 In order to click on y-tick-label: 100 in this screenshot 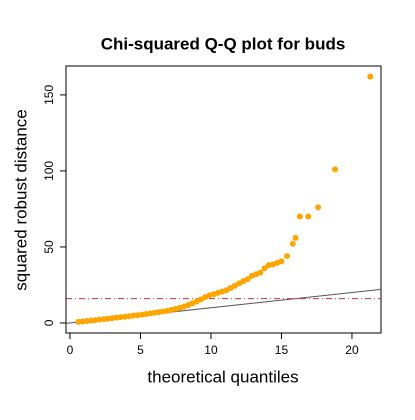, I will do `click(49, 171)`.